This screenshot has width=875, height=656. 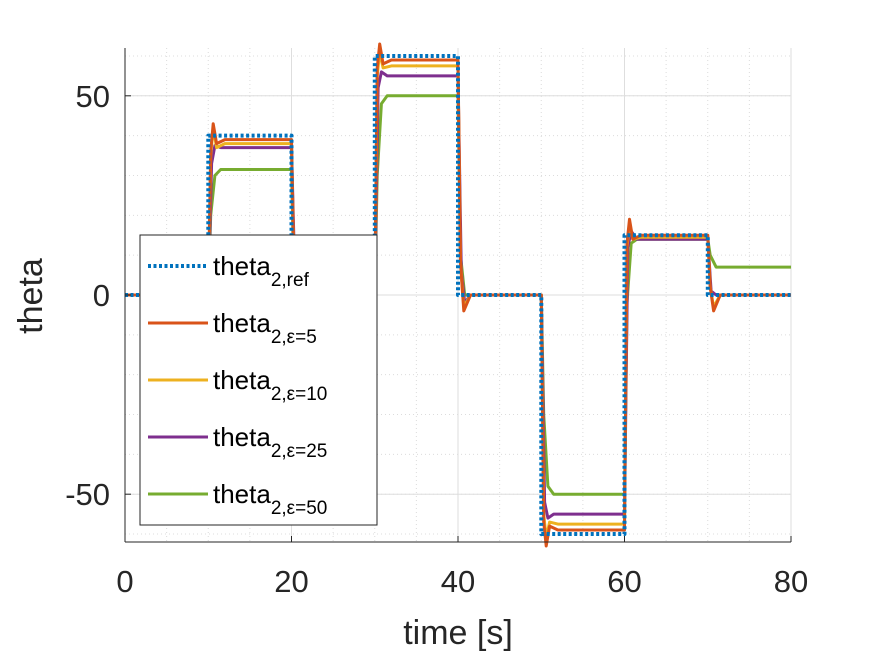 I want to click on y-tick-label: -50, so click(x=87, y=494).